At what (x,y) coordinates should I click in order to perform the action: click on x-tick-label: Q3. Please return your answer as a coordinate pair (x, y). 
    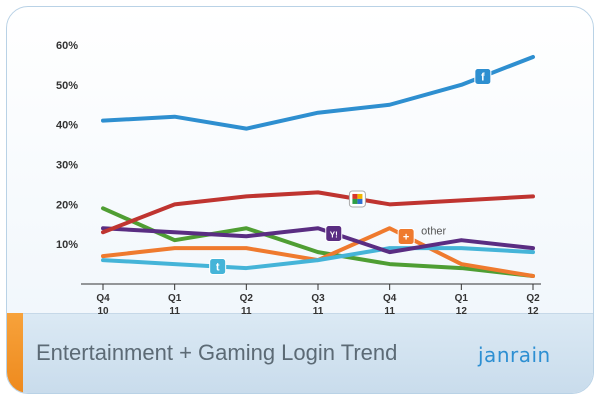
    Looking at the image, I should click on (318, 298).